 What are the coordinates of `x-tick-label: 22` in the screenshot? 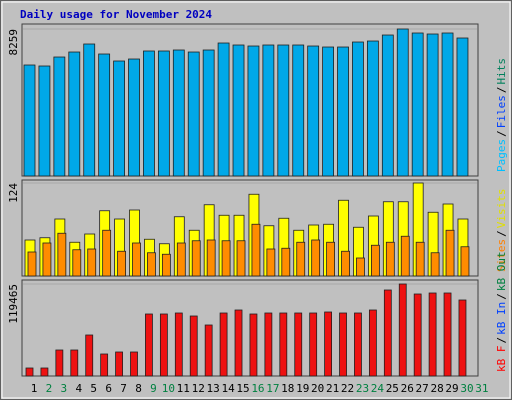 It's located at (347, 388).